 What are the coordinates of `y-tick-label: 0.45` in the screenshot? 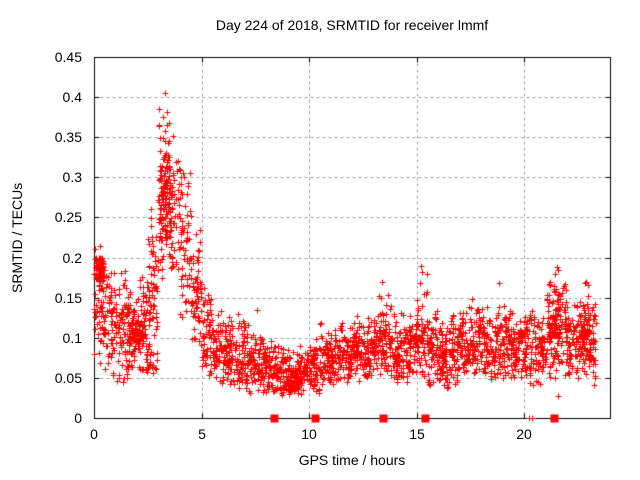 It's located at (68, 57).